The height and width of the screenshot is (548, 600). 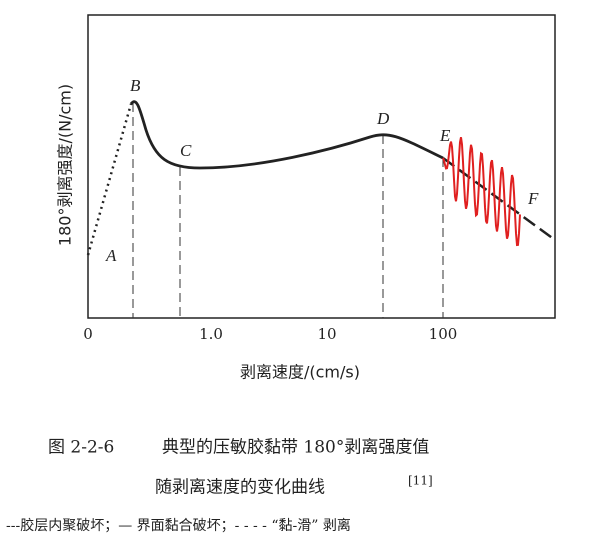 What do you see at coordinates (481, 192) in the screenshot?
I see `stick-slip-oscillation` at bounding box center [481, 192].